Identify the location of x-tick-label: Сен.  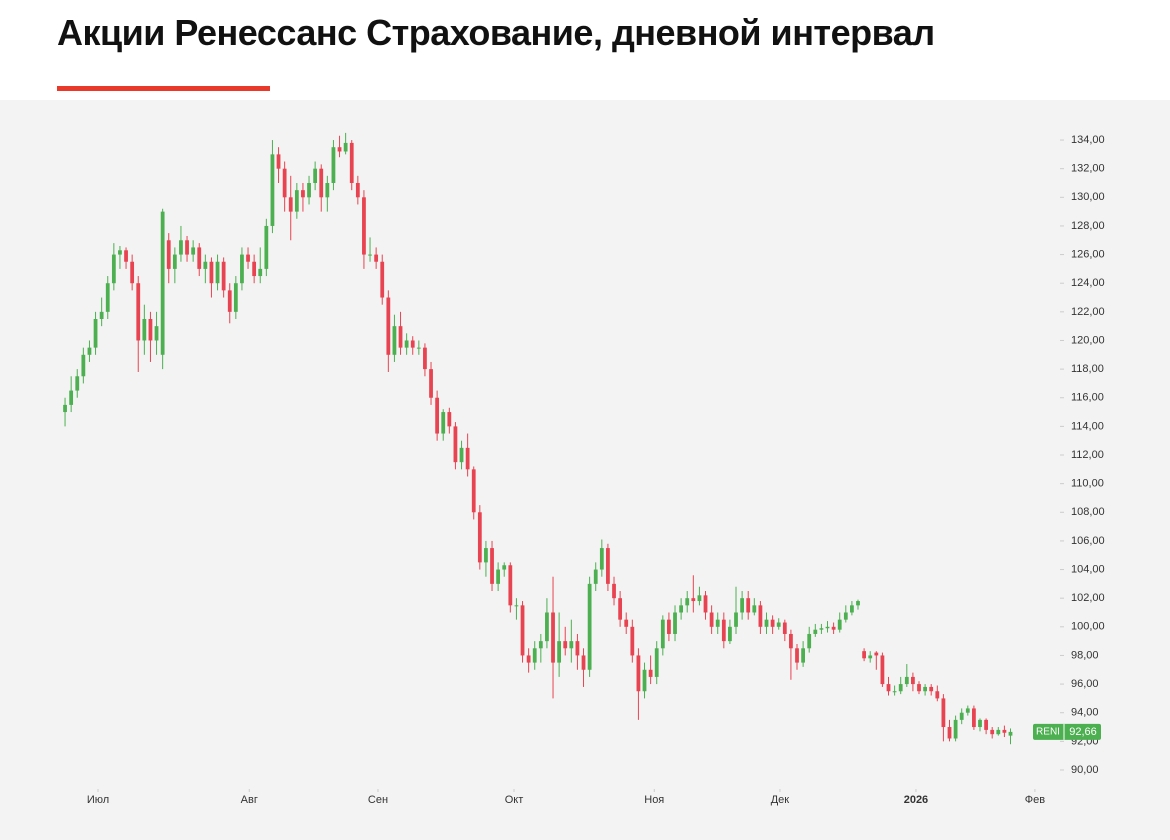
(378, 800).